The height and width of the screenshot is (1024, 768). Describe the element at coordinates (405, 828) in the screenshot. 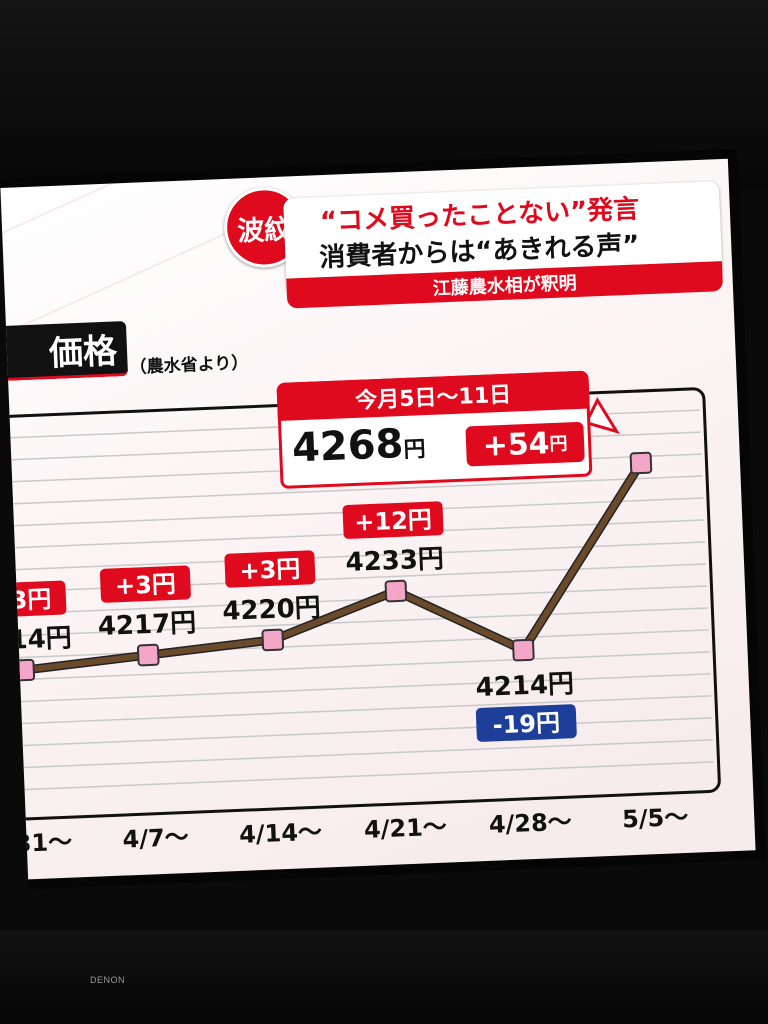

I see `x-tick-label: 4/21～` at that location.